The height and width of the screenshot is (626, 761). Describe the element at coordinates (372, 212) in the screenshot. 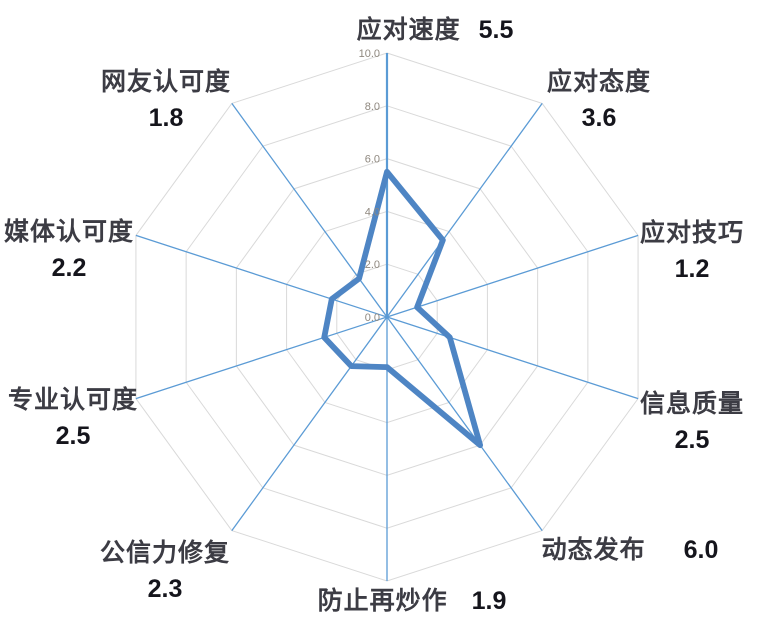

I see `radial-tick-label: 4.0` at that location.